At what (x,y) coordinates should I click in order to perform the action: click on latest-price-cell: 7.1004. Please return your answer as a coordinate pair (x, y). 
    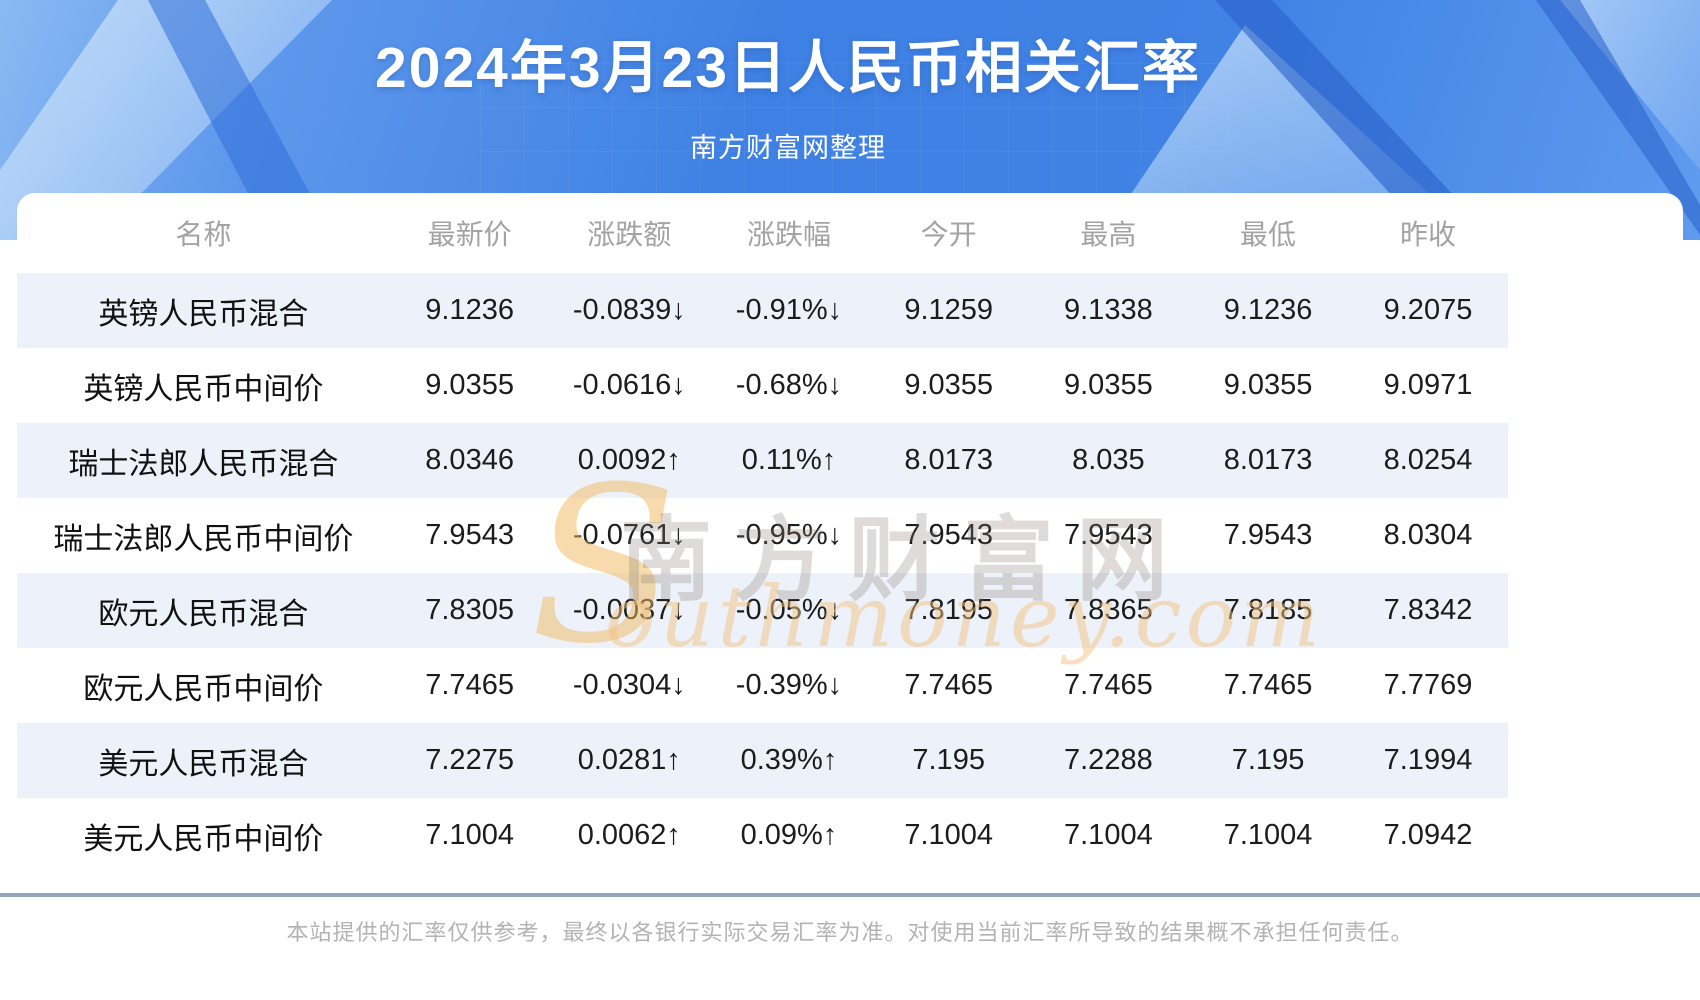
    Looking at the image, I should click on (469, 835).